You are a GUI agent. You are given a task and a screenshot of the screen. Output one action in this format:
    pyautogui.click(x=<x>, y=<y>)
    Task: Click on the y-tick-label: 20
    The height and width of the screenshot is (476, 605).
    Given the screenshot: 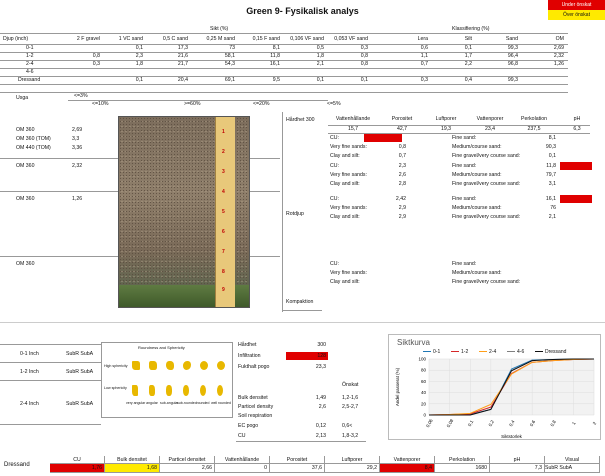 What is the action you would take?
    pyautogui.click(x=424, y=403)
    